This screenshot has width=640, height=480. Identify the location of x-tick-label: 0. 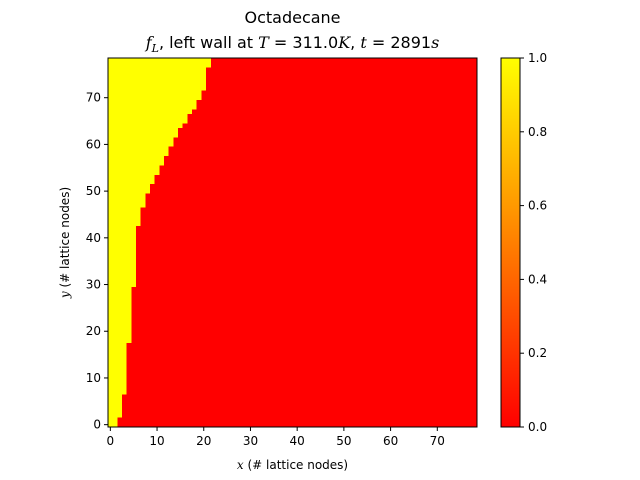
(111, 441).